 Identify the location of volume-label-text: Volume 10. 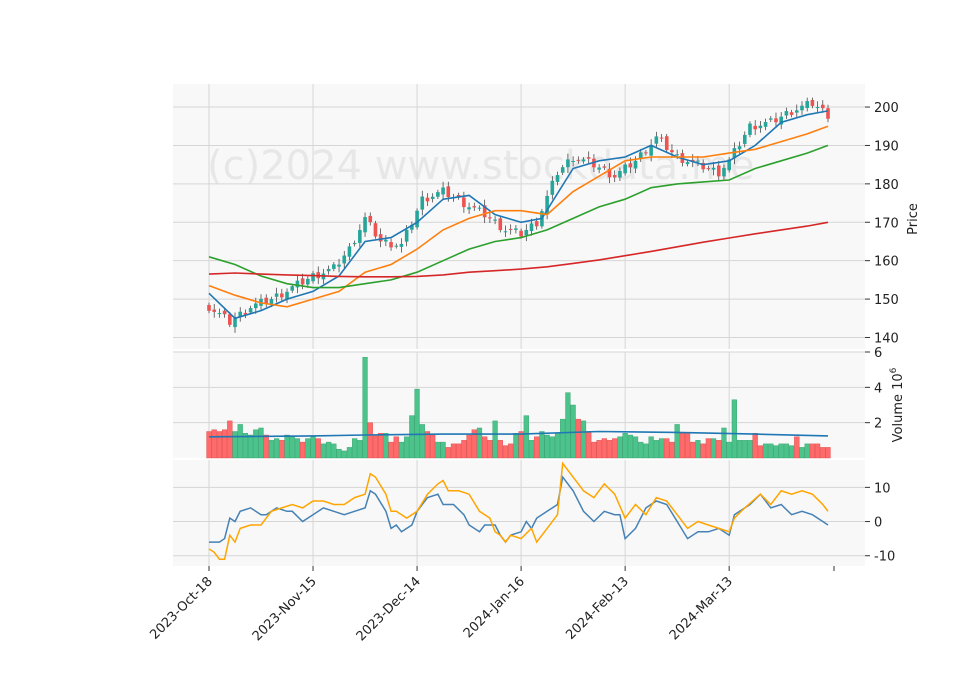
(898, 407).